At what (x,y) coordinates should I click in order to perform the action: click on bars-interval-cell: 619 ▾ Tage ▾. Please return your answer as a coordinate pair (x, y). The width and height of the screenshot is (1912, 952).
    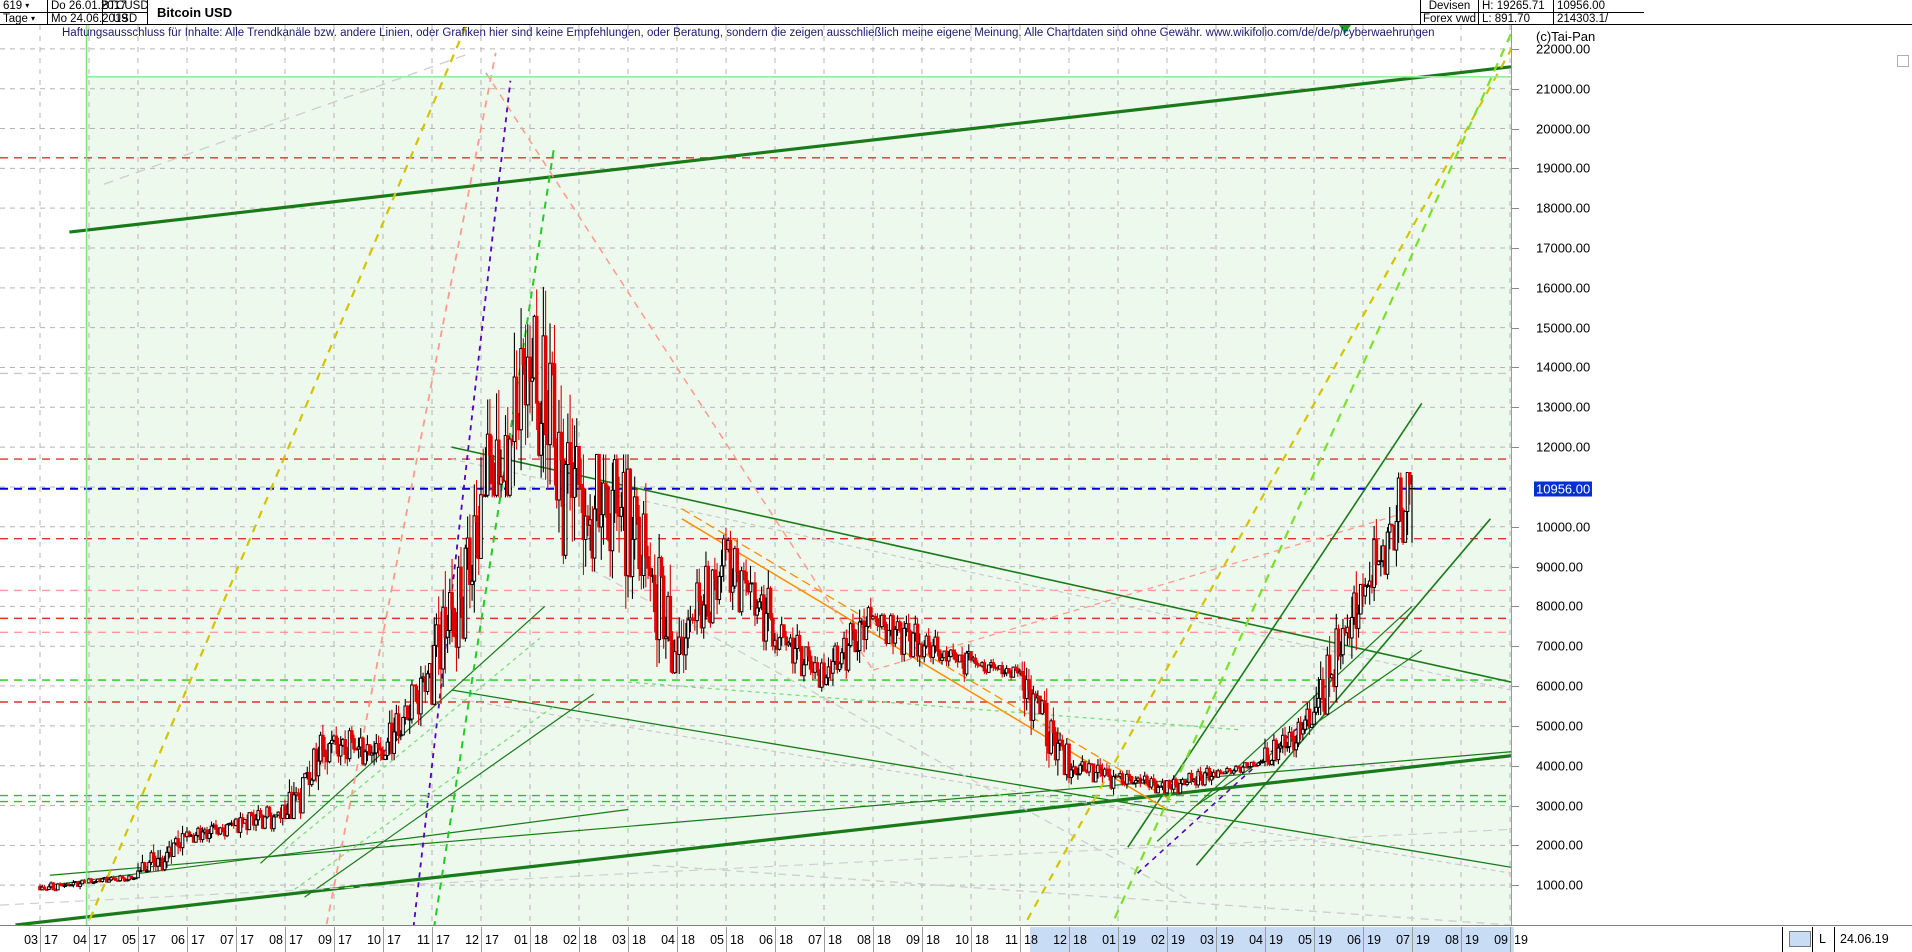
    Looking at the image, I should click on (24, 12).